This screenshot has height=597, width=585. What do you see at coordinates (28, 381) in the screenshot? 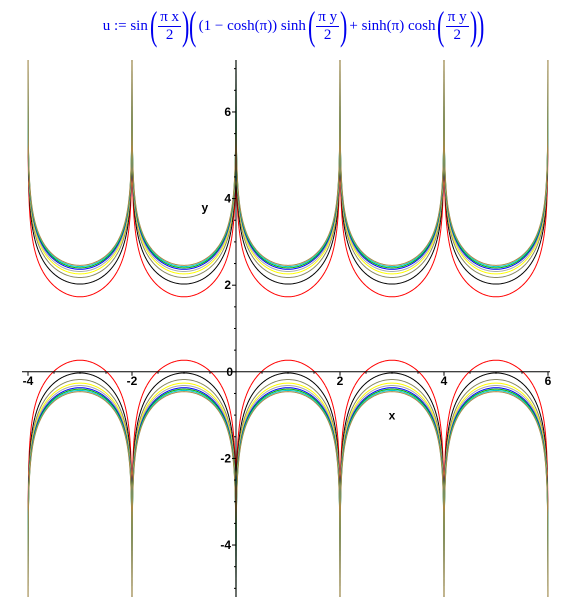
I see `x-tick-label: -4` at bounding box center [28, 381].